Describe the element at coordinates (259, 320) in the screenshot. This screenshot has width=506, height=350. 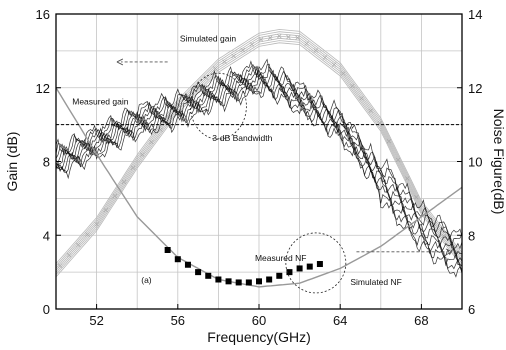
I see `x-tick-label: 60` at that location.